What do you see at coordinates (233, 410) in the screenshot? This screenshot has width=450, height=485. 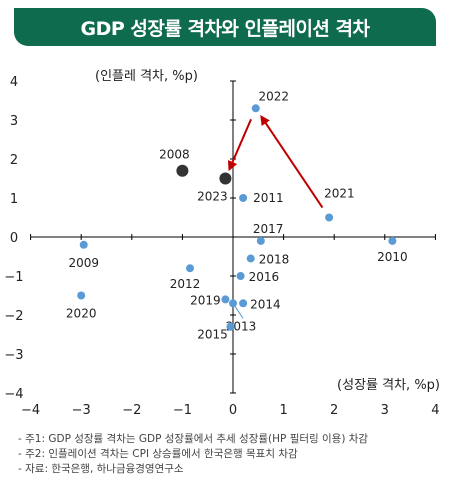 I see `x-tick-label: 0` at bounding box center [233, 410].